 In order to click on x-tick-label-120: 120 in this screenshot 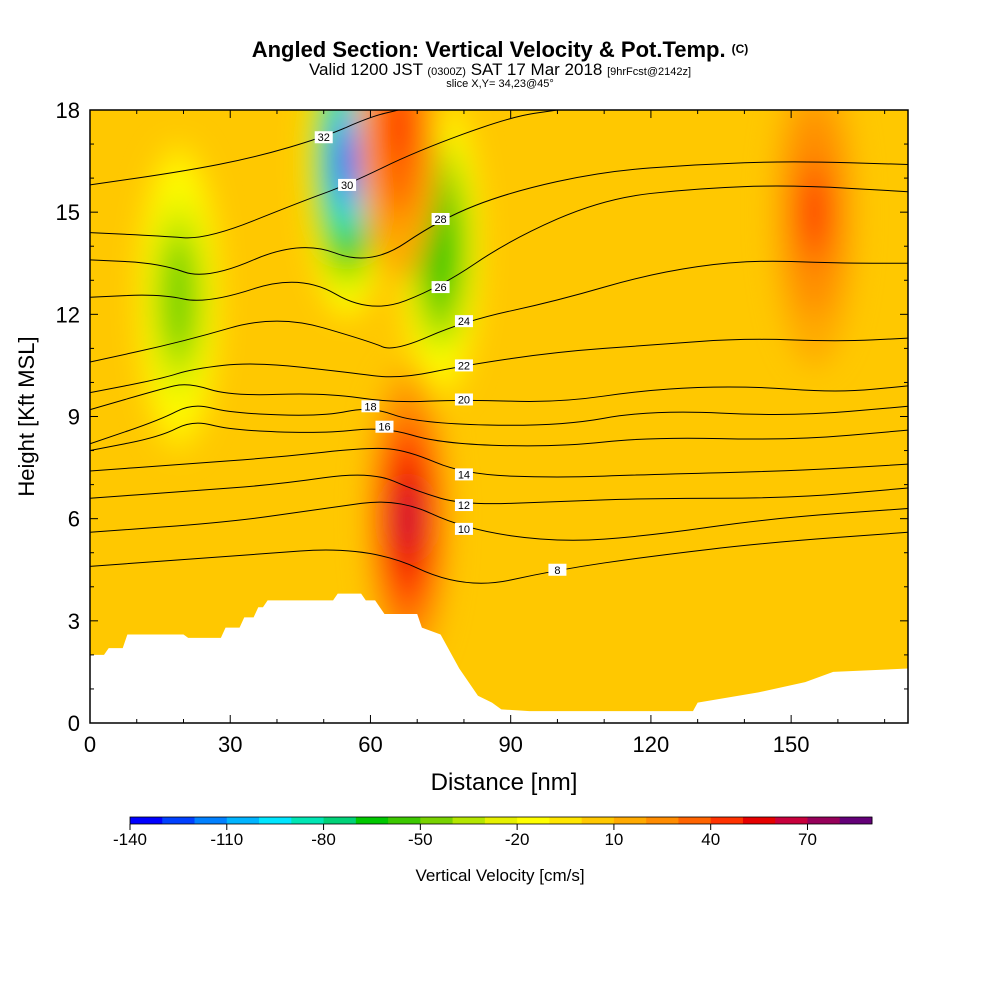, I will do `click(651, 744)`.